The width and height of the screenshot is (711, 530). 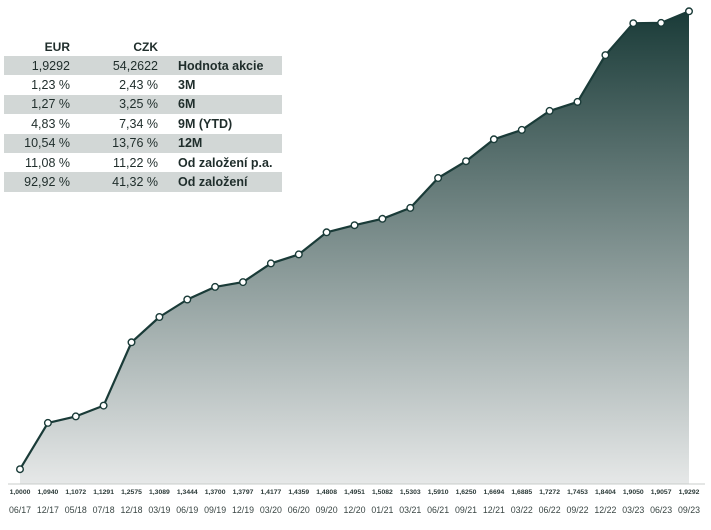 What do you see at coordinates (438, 492) in the screenshot?
I see `data-label: 1,5910` at bounding box center [438, 492].